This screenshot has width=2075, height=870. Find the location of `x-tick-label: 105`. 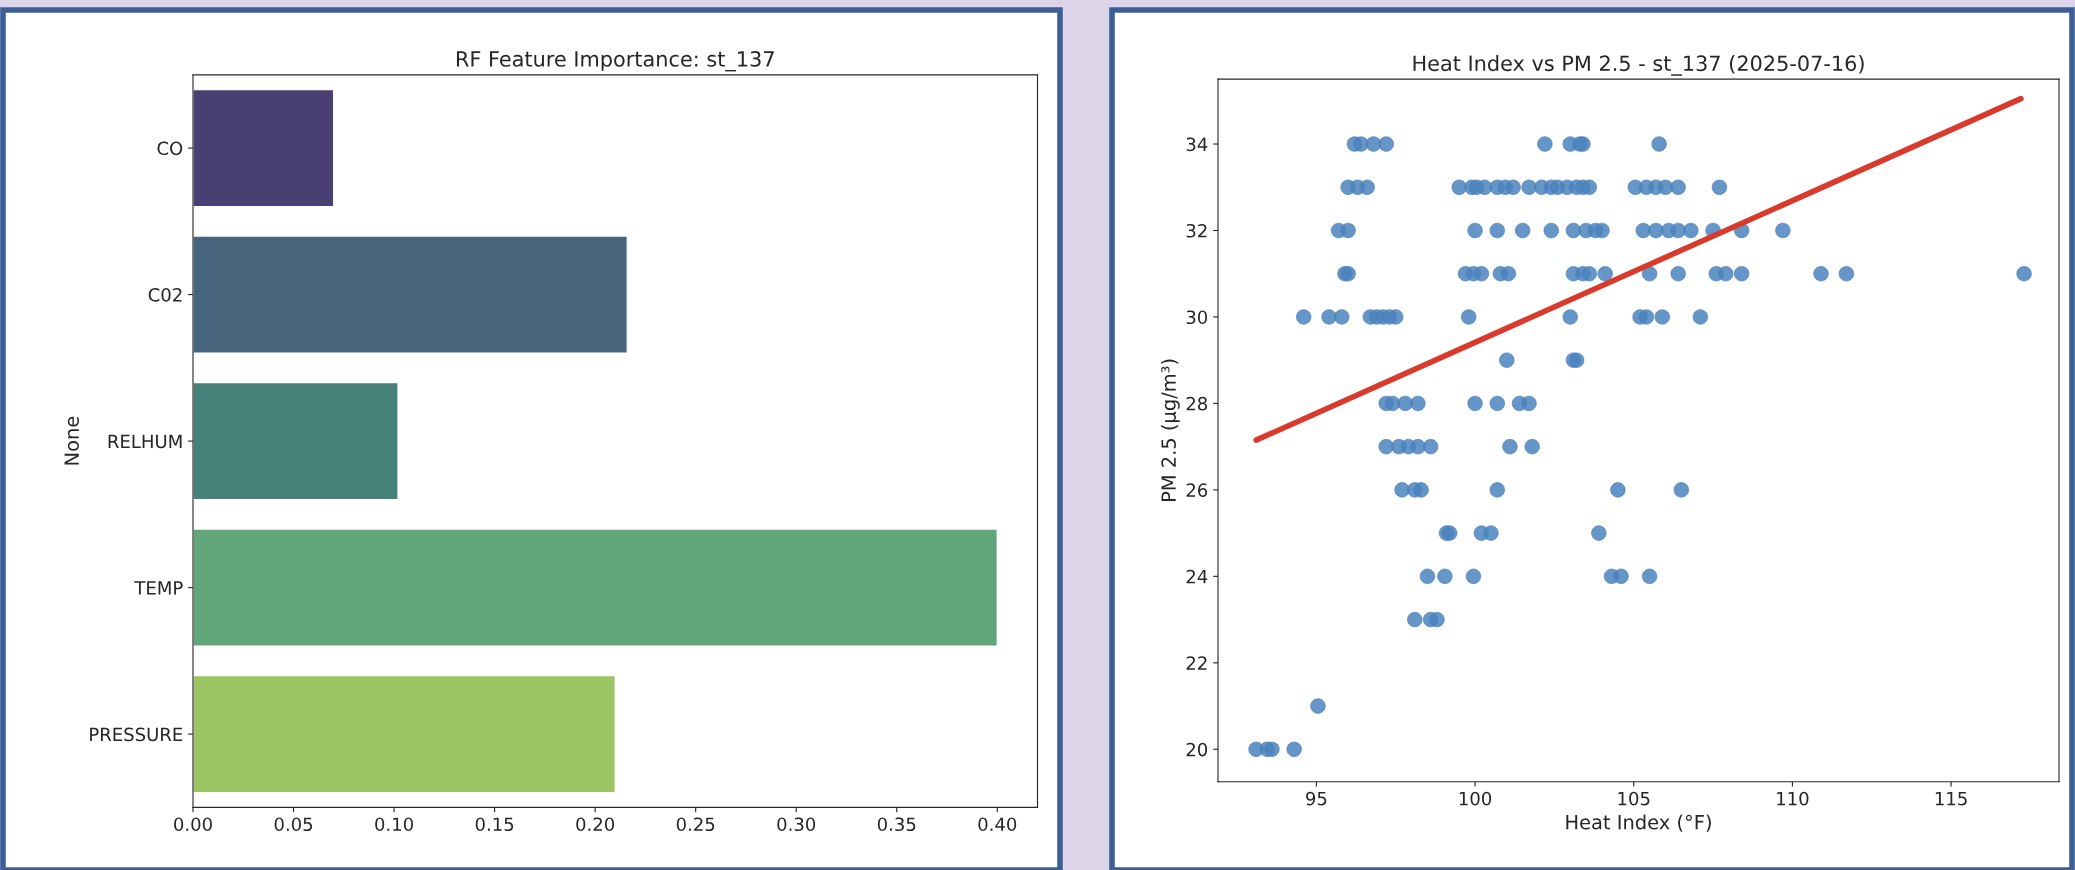

x-tick-label: 105 is located at coordinates (1634, 798).